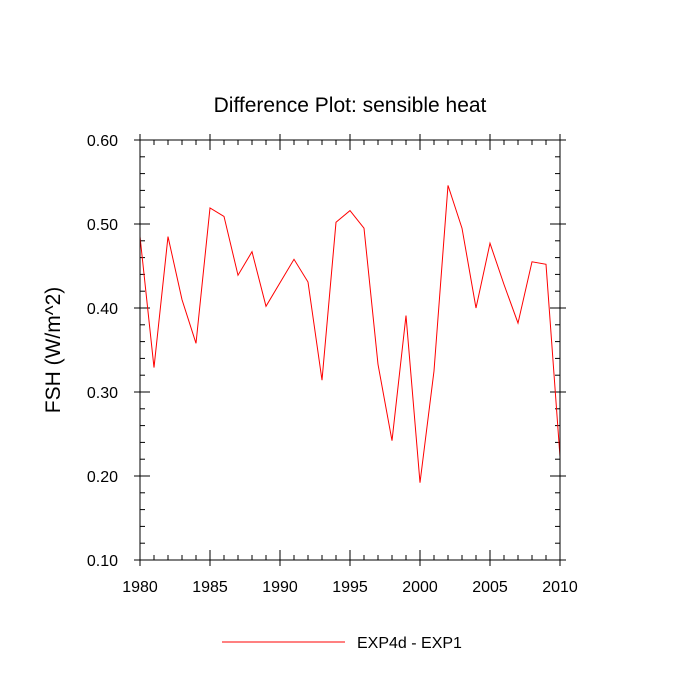 The height and width of the screenshot is (700, 700). I want to click on y-tick-label: 0.20, so click(102, 477).